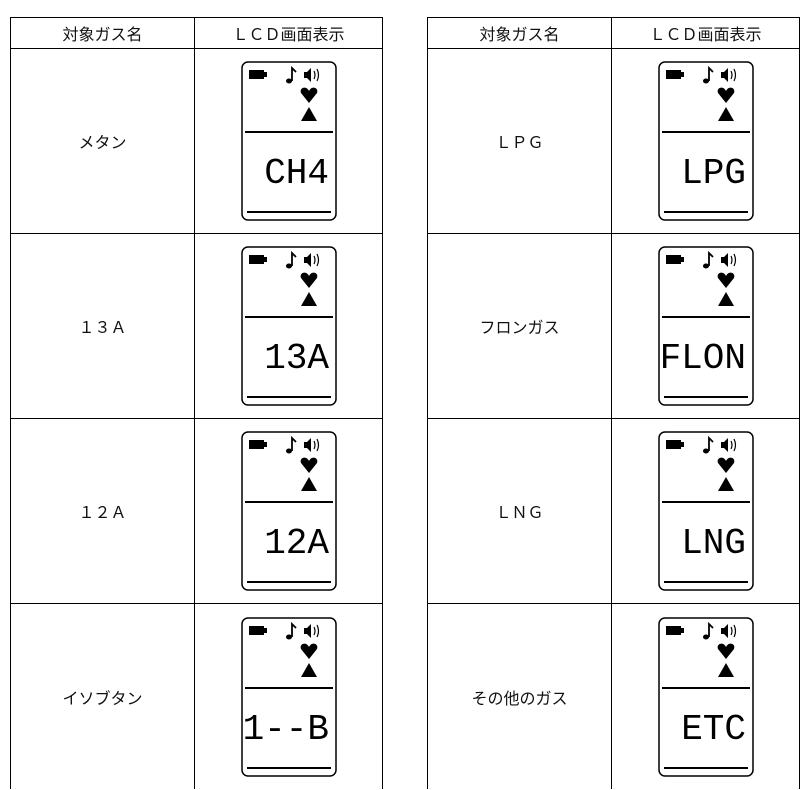 This screenshot has width=800, height=790. I want to click on lcd-cell: CH4, so click(289, 141).